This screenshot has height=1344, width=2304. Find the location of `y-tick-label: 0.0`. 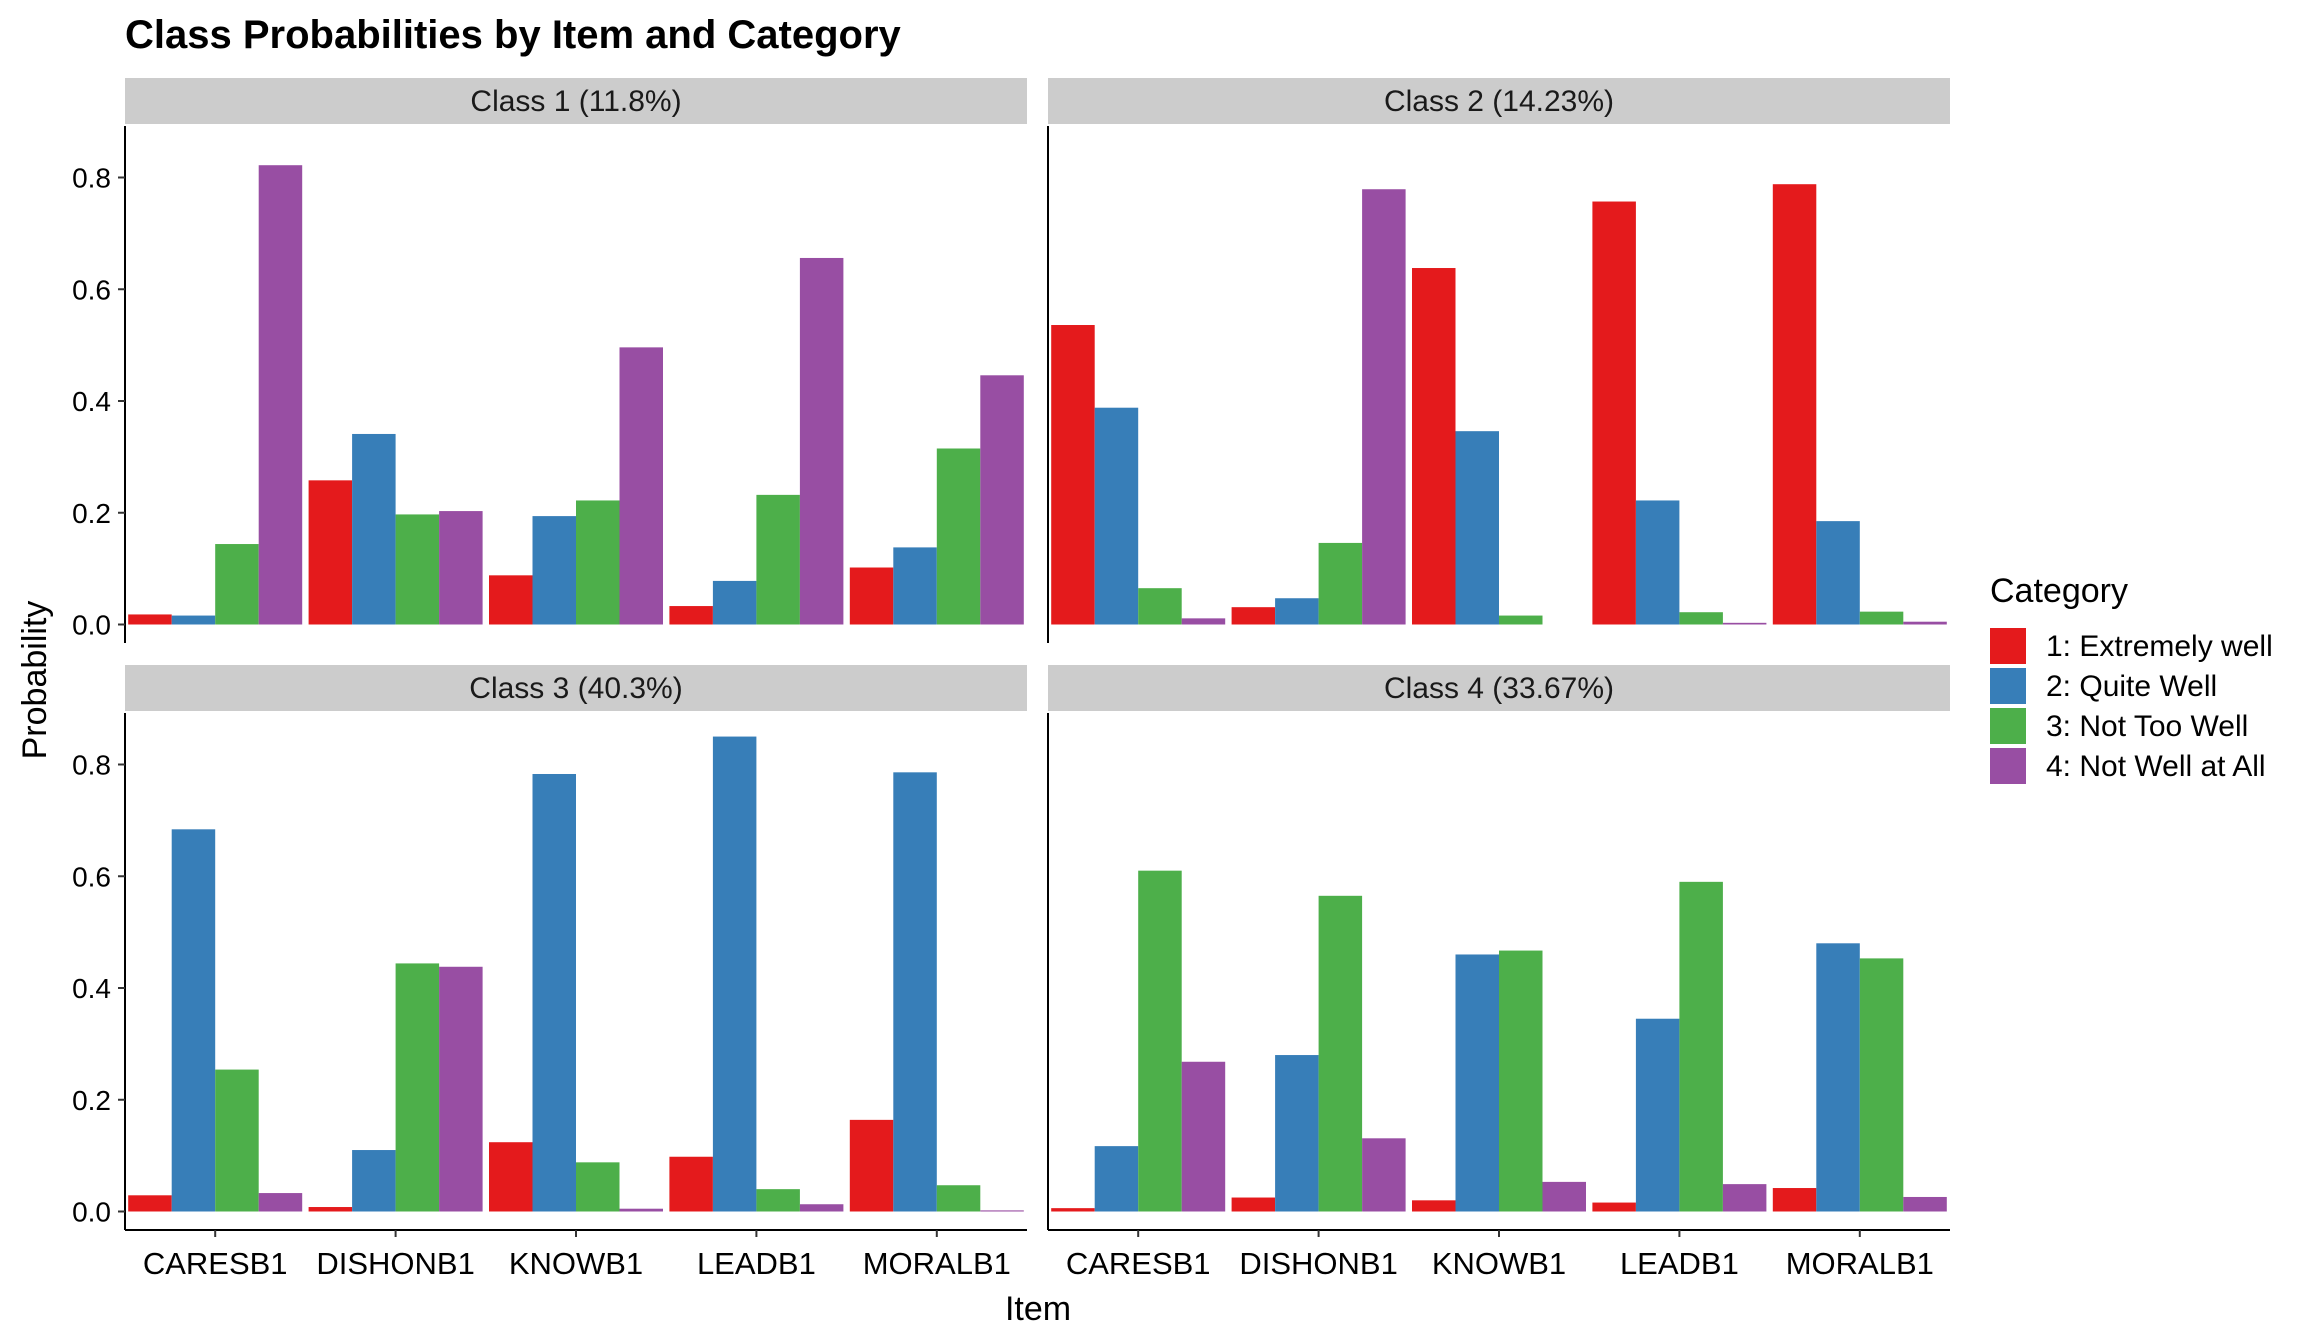

y-tick-label: 0.0 is located at coordinates (91, 1212).